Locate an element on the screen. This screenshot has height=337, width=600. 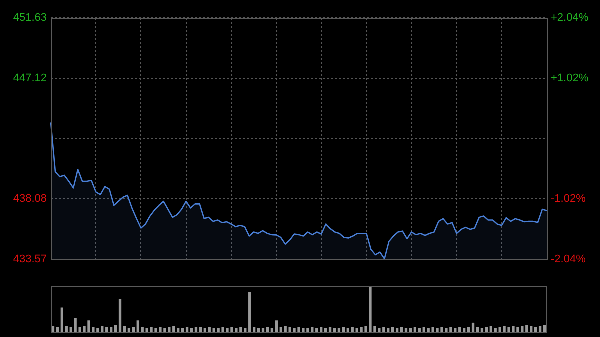
y2-tick-label: -2.04% is located at coordinates (568, 259).